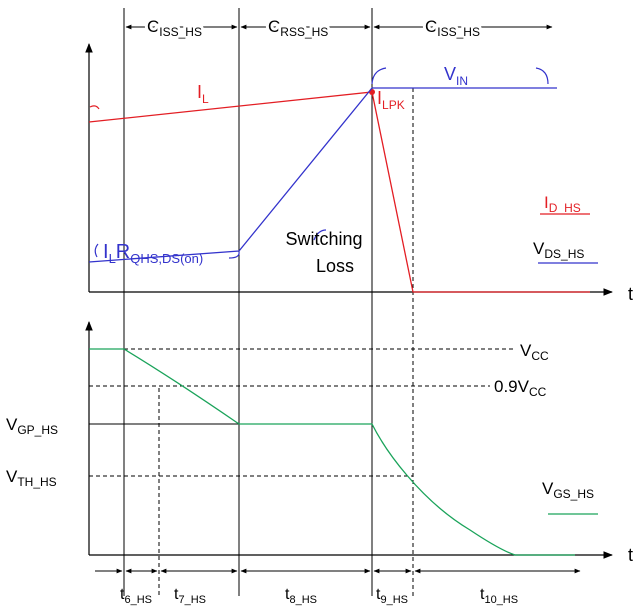  I want to click on time-label-t7: t7_HS, so click(190, 596).